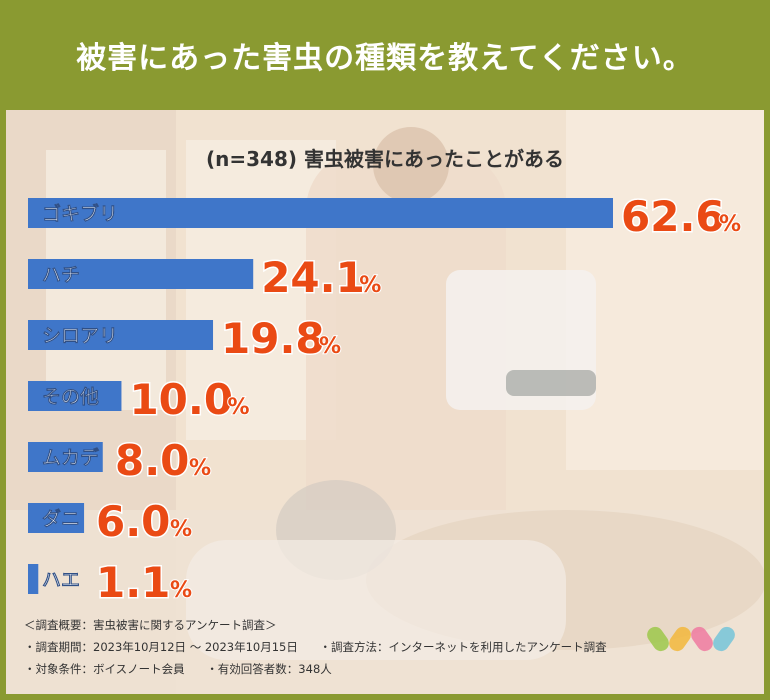 The height and width of the screenshot is (700, 770). What do you see at coordinates (200, 468) in the screenshot?
I see `value-unit-4: %` at bounding box center [200, 468].